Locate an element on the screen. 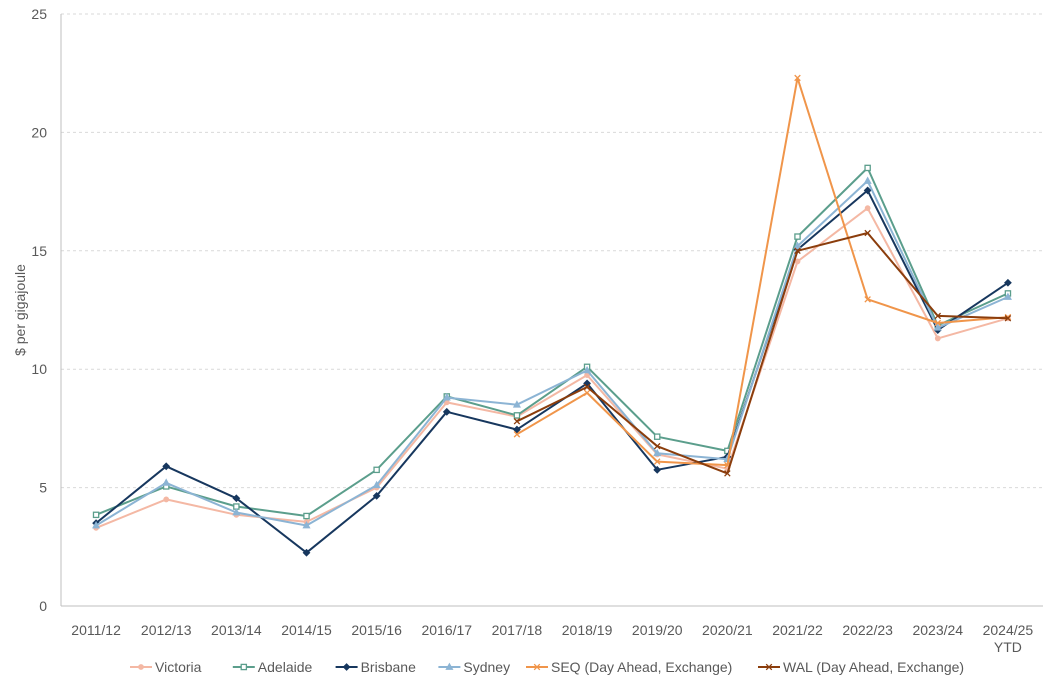 The height and width of the screenshot is (689, 1051). x-tick-label: 2013/14 is located at coordinates (236, 630).